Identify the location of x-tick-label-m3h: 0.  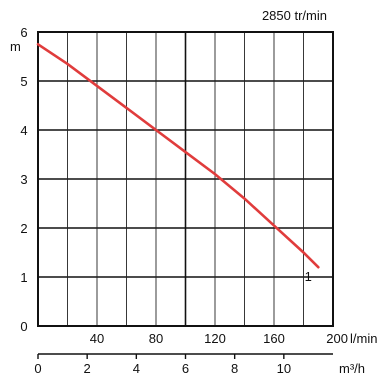
(37, 368).